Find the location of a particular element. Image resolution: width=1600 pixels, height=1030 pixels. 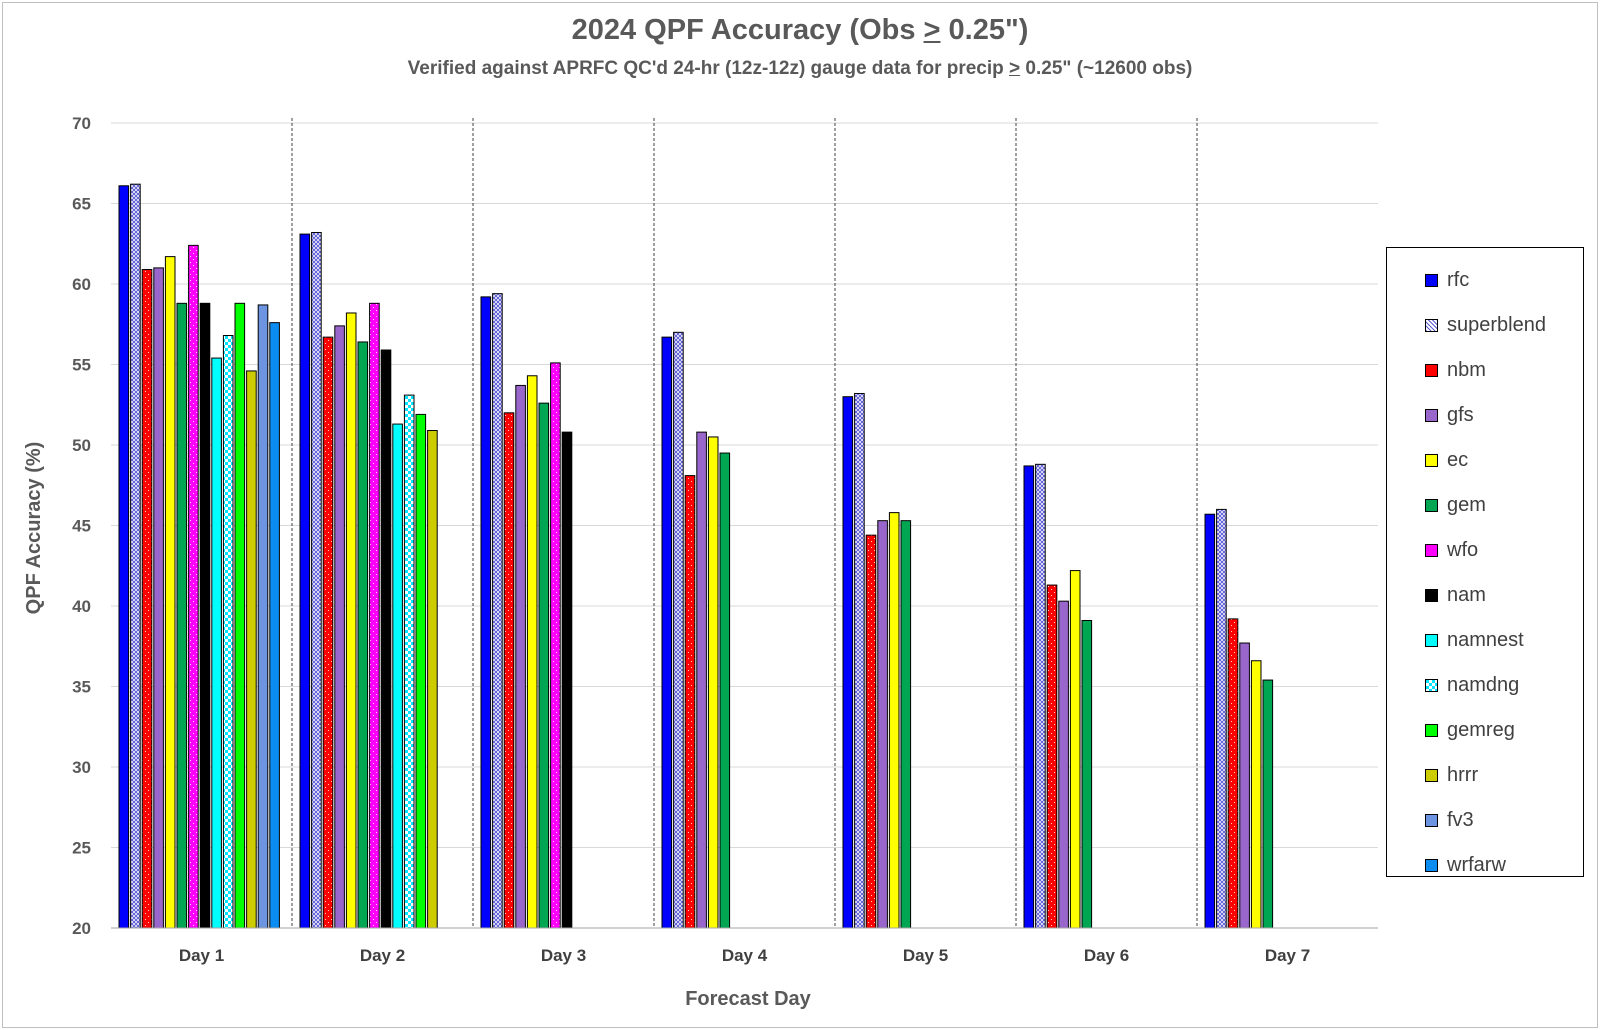

legend-item-namdng: namdng is located at coordinates (1485, 685).